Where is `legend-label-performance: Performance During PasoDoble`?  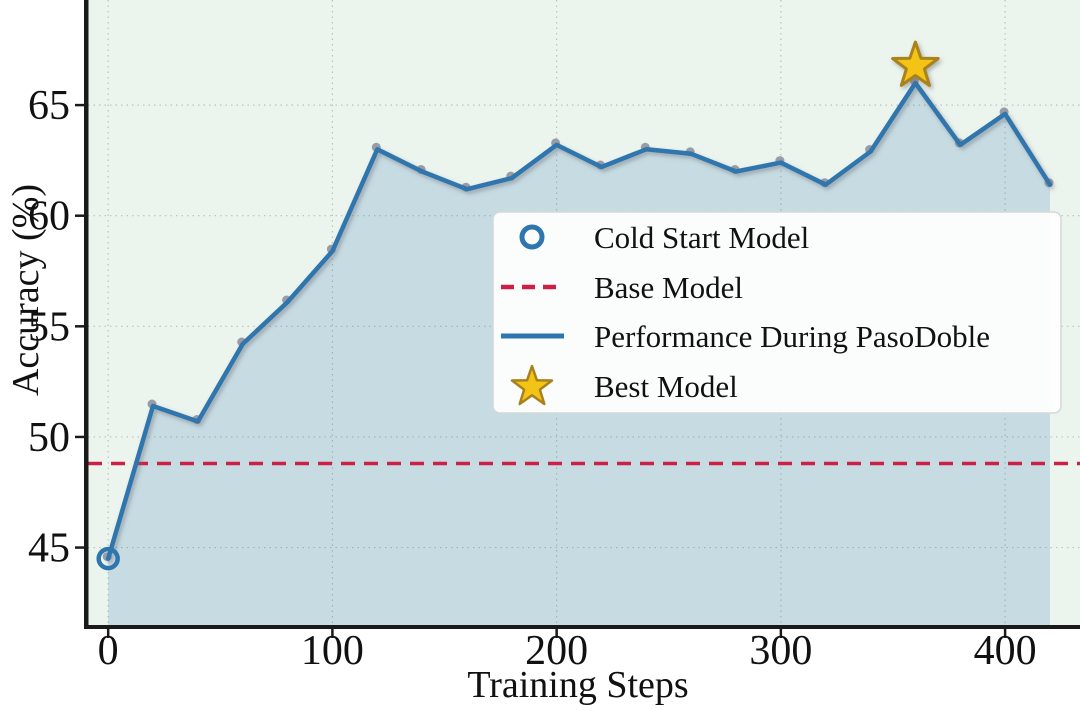 legend-label-performance: Performance During PasoDoble is located at coordinates (792, 336).